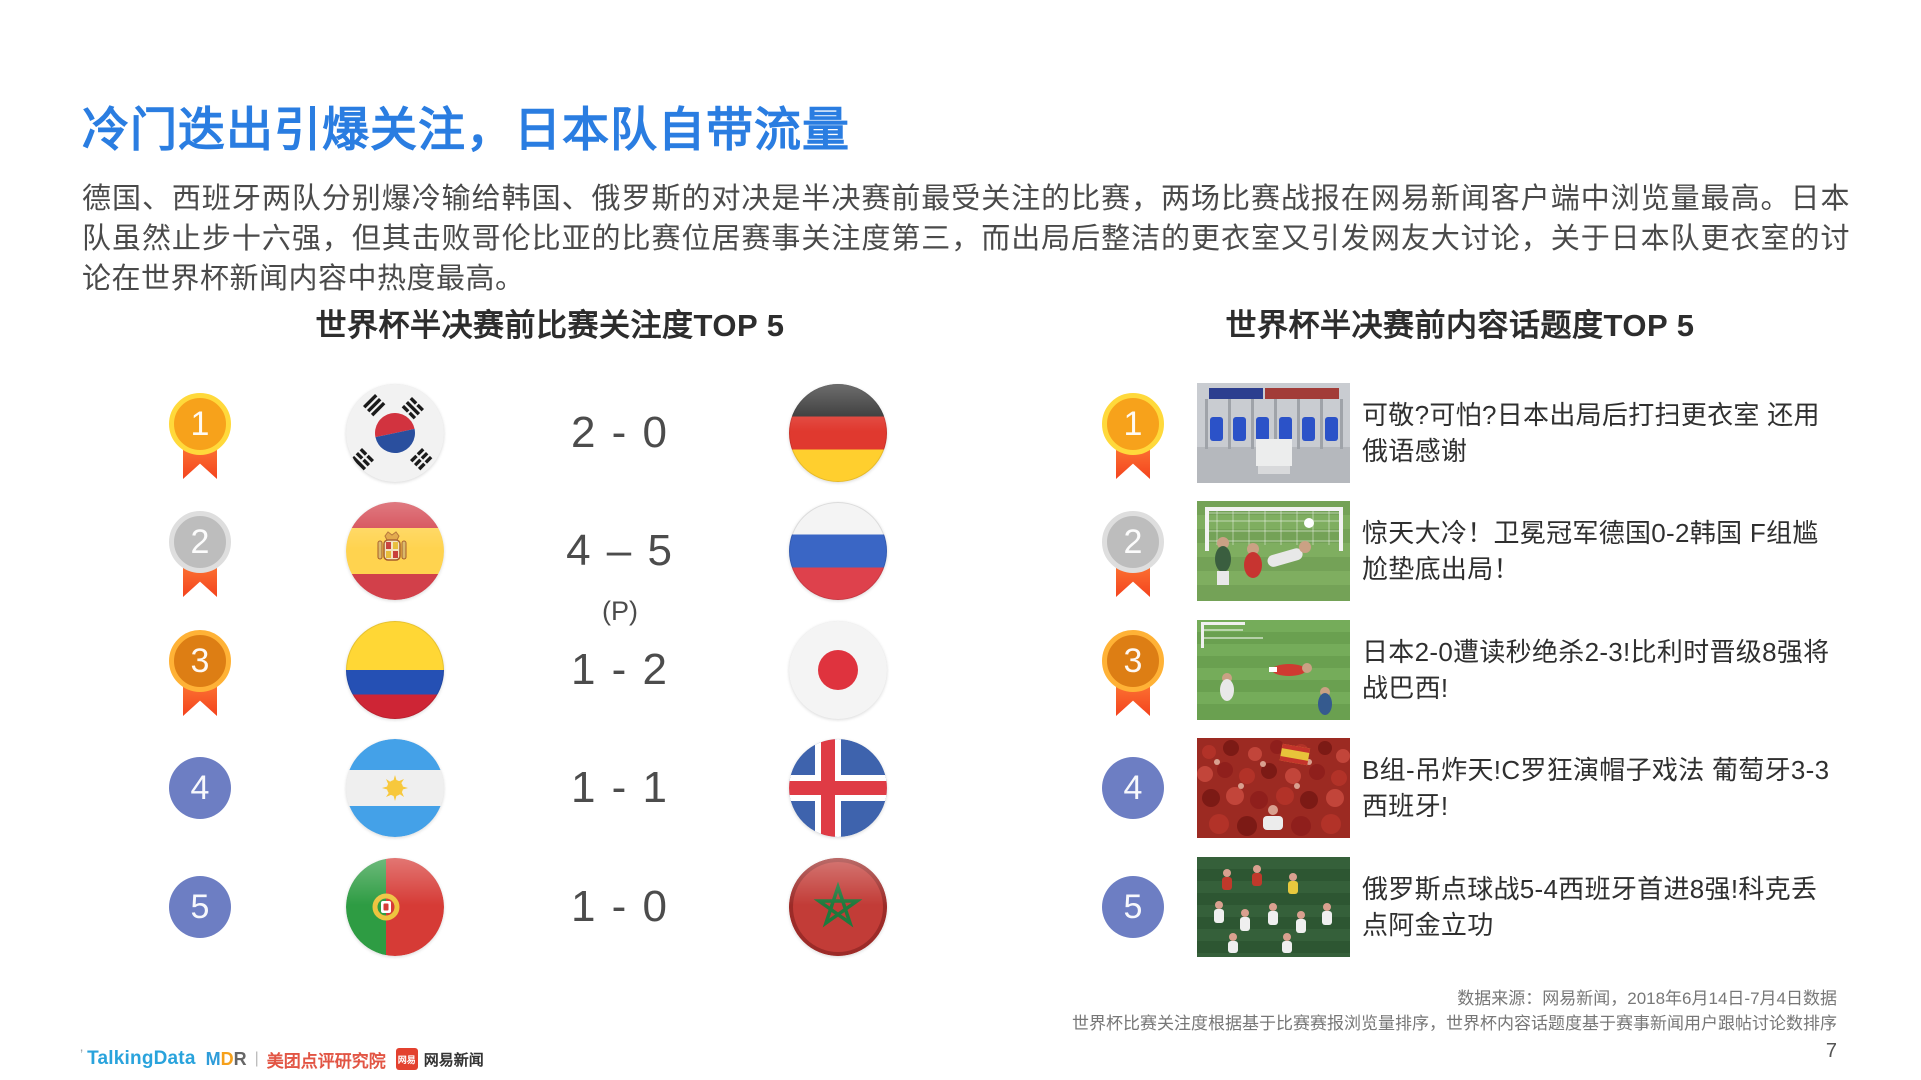 The image size is (1921, 1080). Describe the element at coordinates (1596, 788) in the screenshot. I see `topic-headline: B组-吊炸天!C罗狂演帽子戏法 葡萄牙3-3西班牙!` at that location.